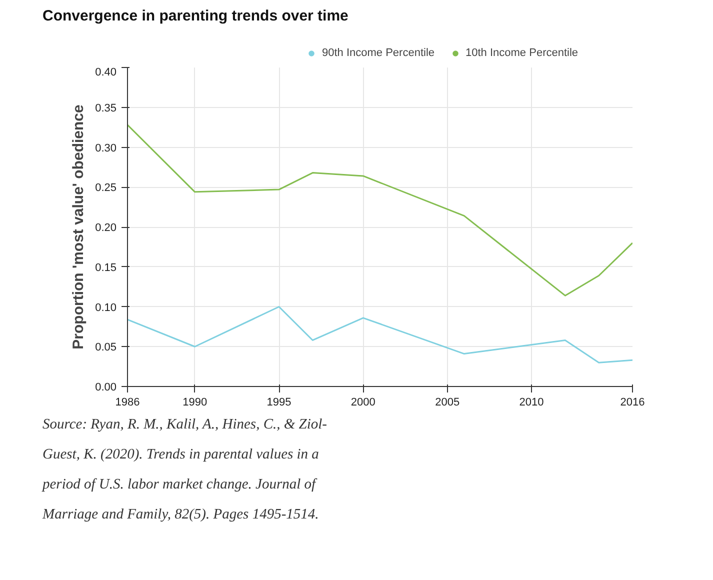 The image size is (713, 580). I want to click on legend-label: 10th Income Percentile, so click(522, 53).